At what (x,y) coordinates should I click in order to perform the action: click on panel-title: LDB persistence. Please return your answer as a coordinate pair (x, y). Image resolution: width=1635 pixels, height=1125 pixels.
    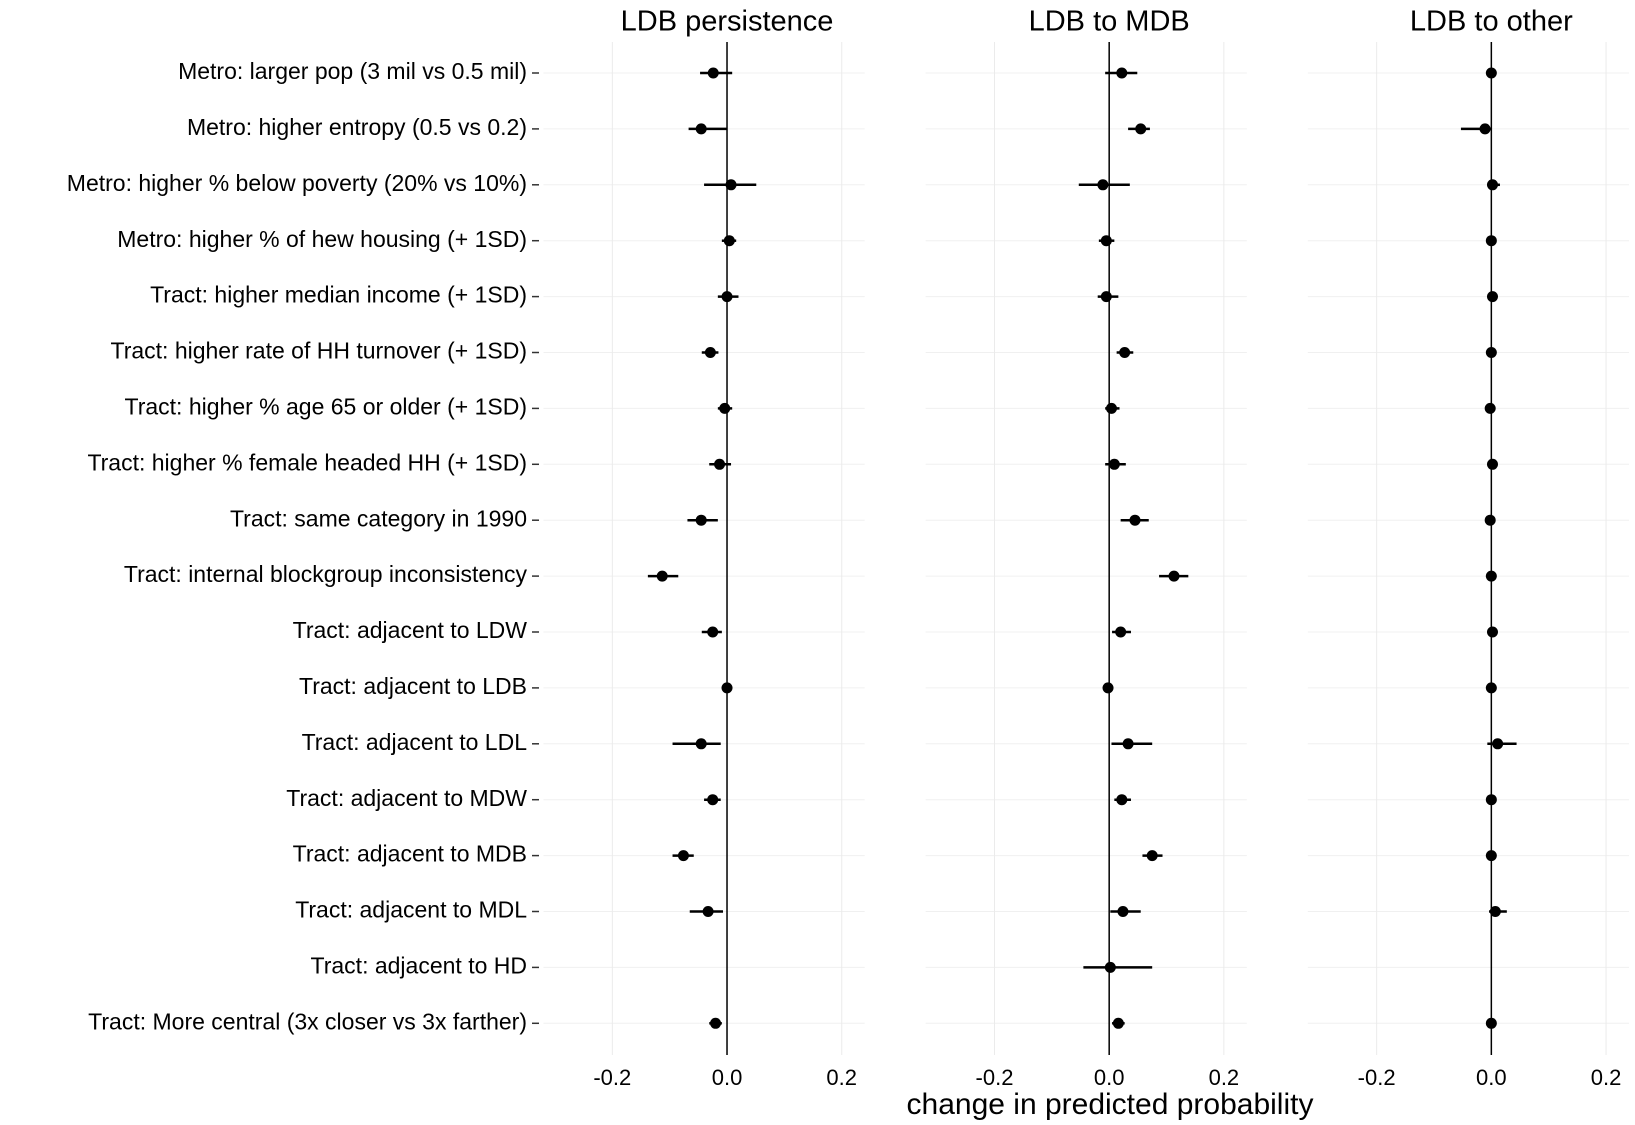
    Looking at the image, I should click on (727, 22).